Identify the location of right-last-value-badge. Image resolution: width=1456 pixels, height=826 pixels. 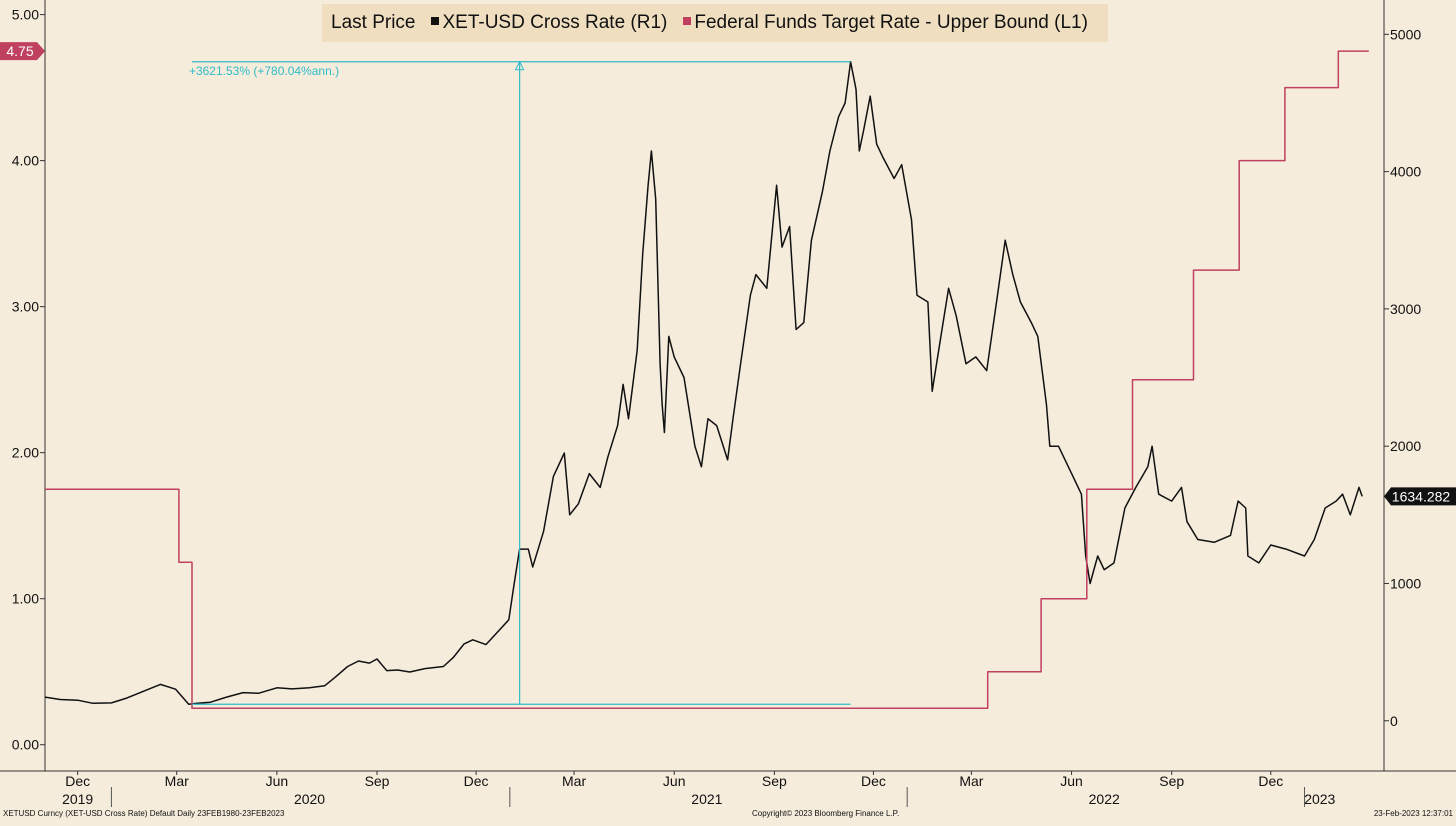
(1420, 496).